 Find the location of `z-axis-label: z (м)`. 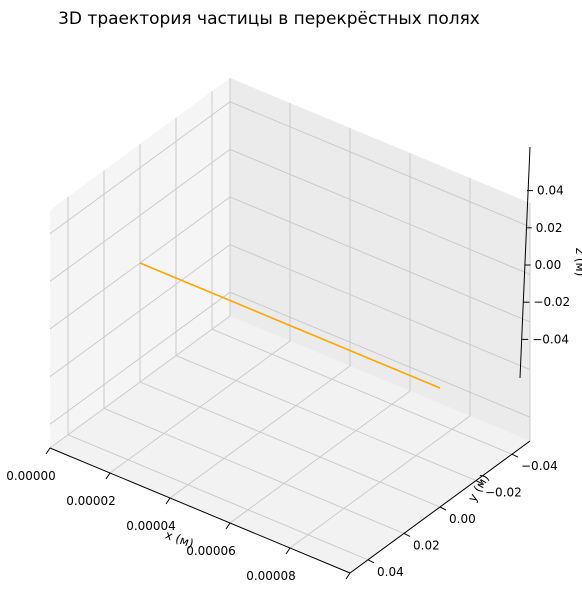

z-axis-label: z (м) is located at coordinates (577, 262).